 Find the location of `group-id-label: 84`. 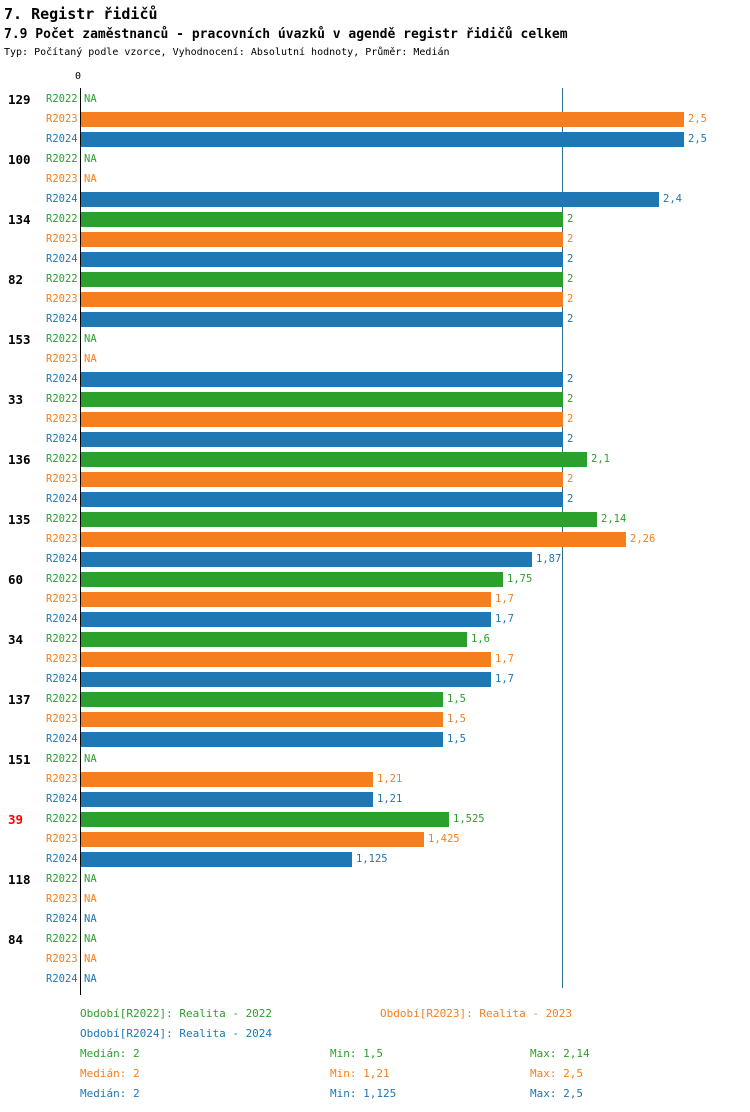

group-id-label: 84 is located at coordinates (16, 939).